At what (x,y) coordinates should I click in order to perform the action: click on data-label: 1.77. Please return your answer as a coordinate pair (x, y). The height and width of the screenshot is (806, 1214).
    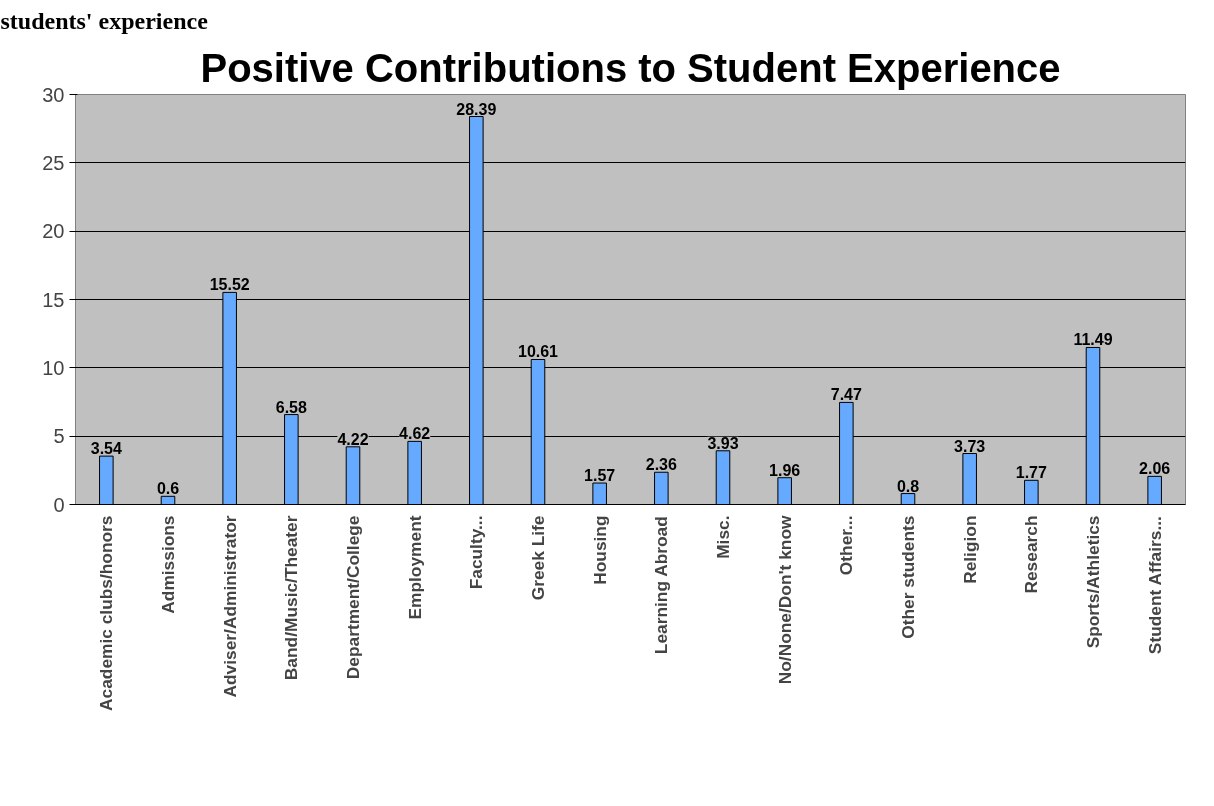
    Looking at the image, I should click on (1031, 473).